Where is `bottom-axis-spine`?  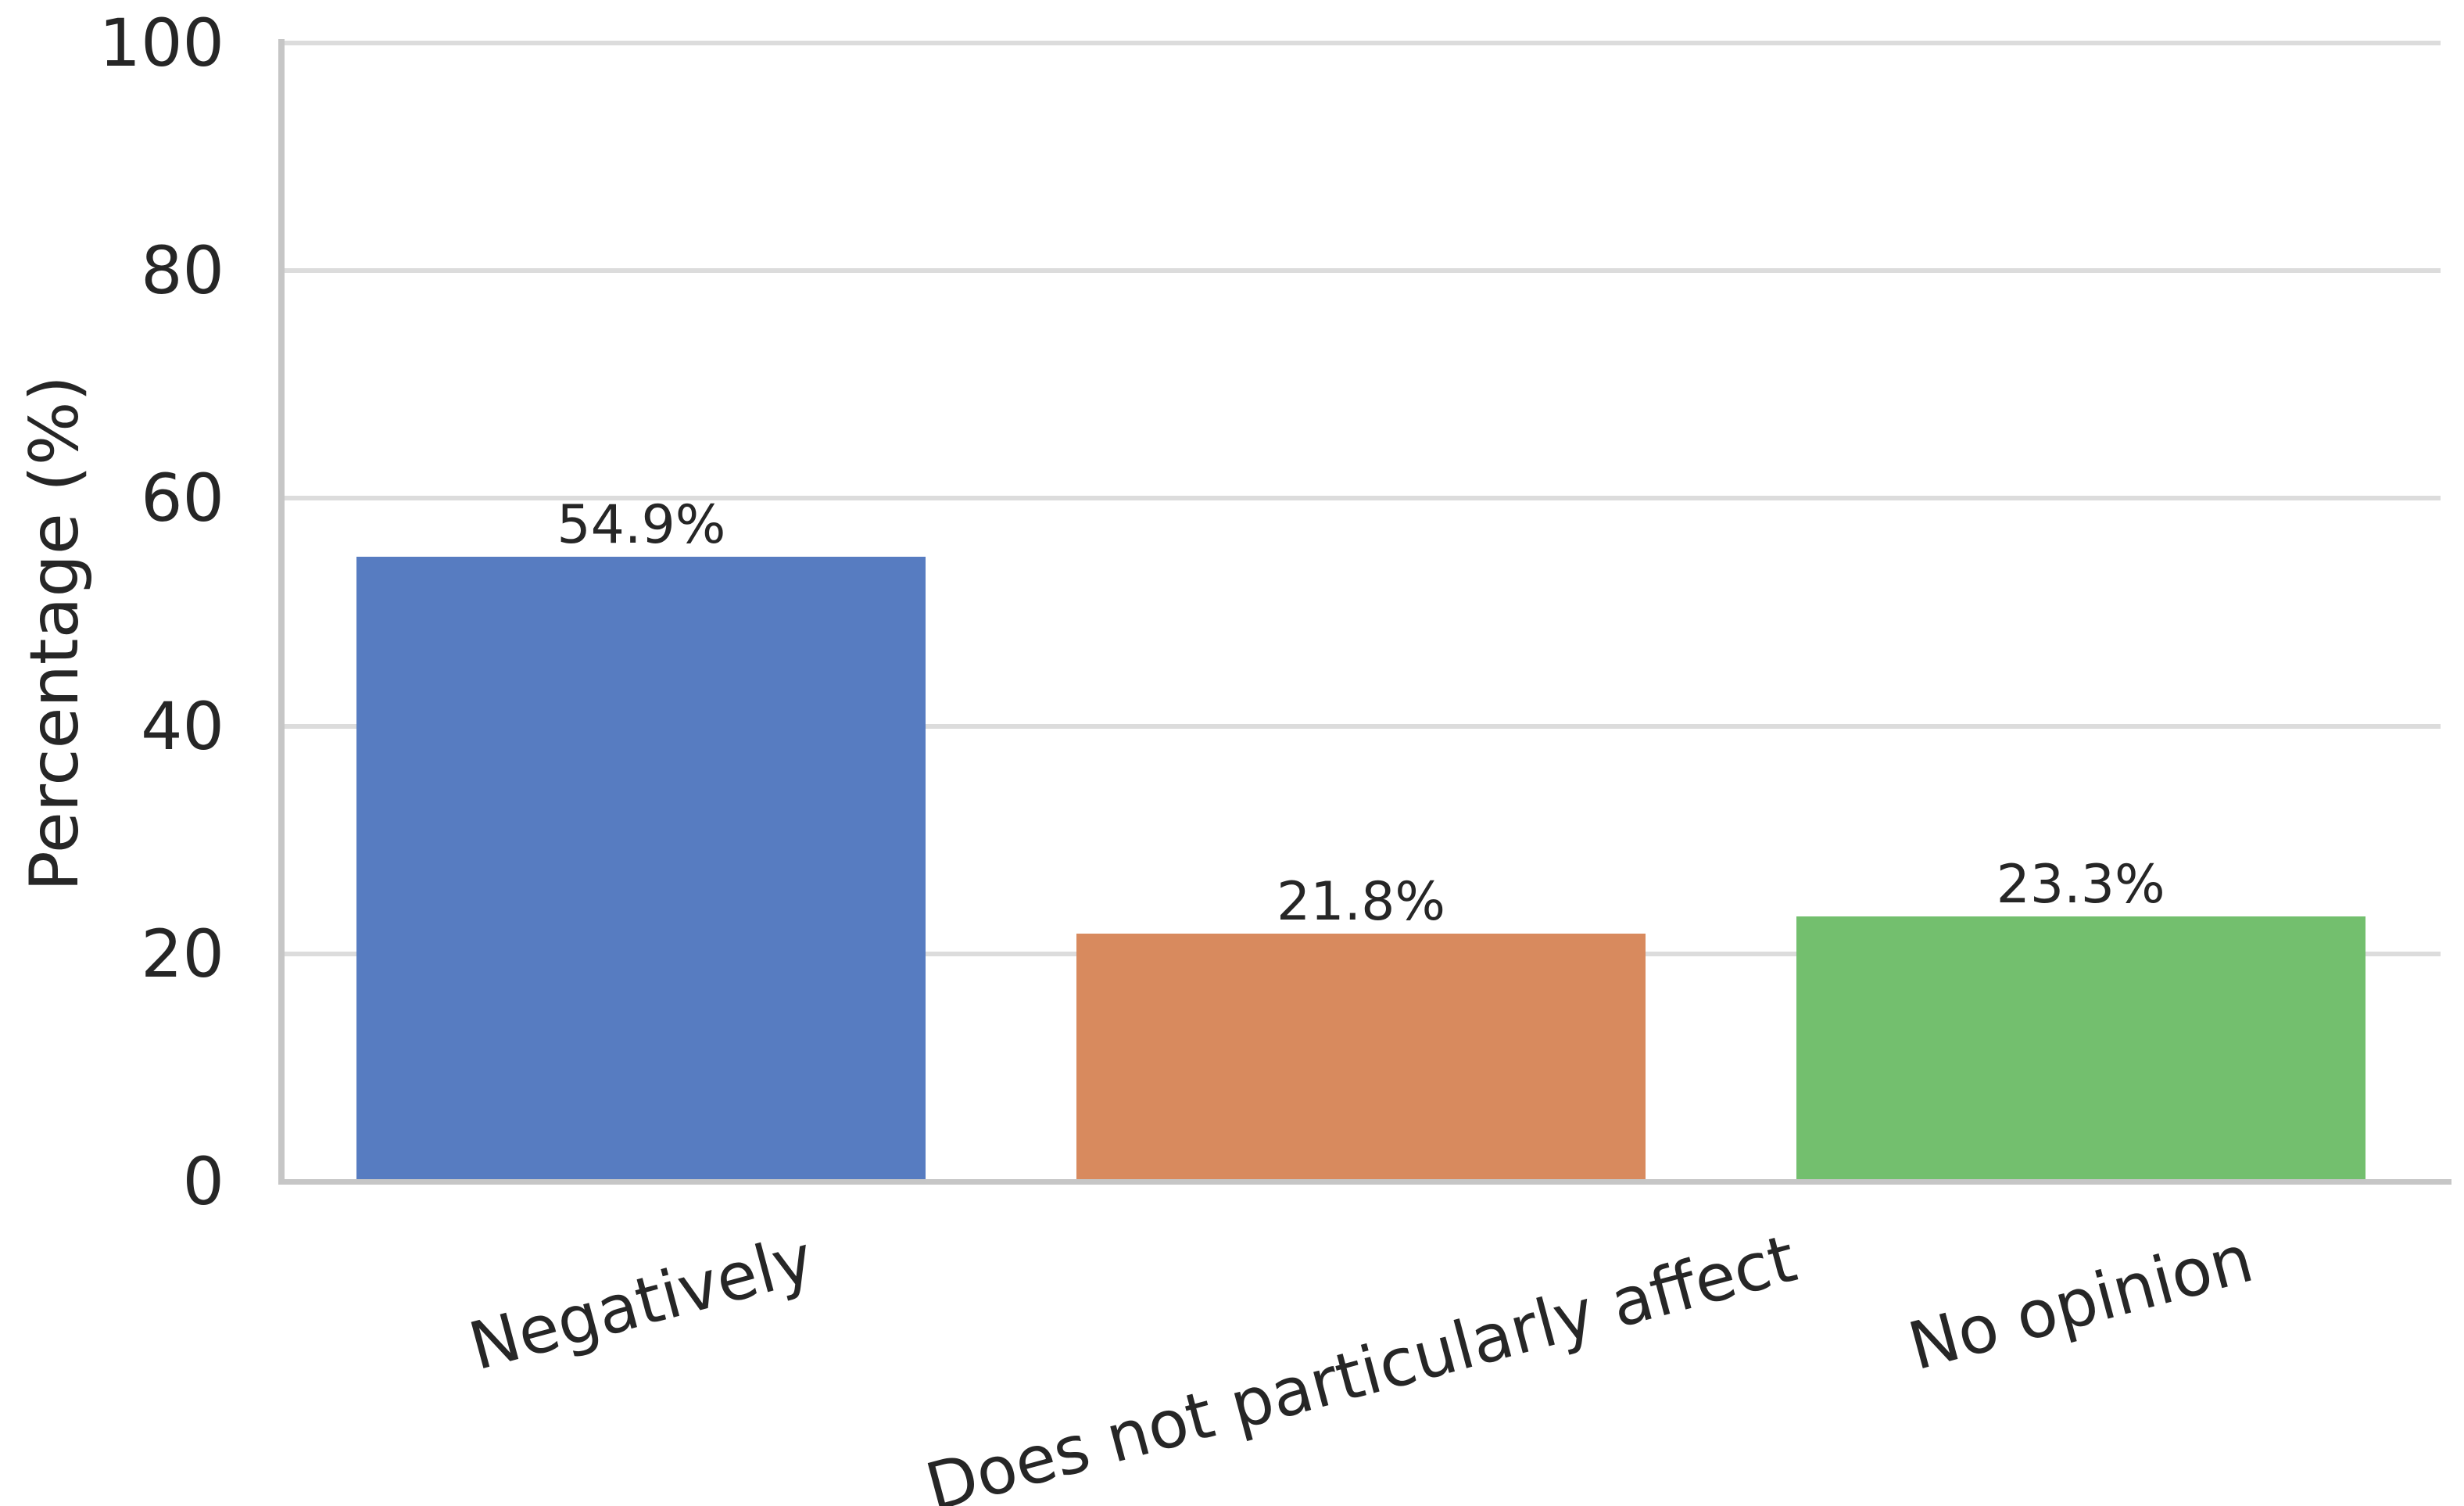 bottom-axis-spine is located at coordinates (1364, 1182).